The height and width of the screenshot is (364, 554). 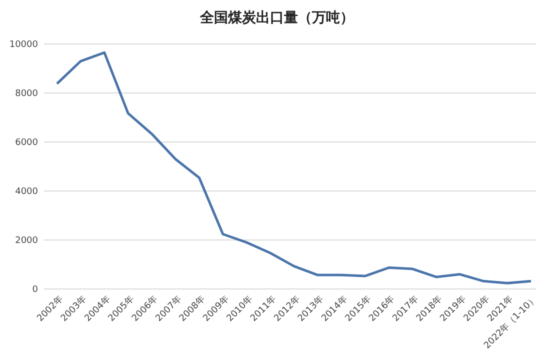 I want to click on y-tick-label: 0, so click(x=35, y=290).